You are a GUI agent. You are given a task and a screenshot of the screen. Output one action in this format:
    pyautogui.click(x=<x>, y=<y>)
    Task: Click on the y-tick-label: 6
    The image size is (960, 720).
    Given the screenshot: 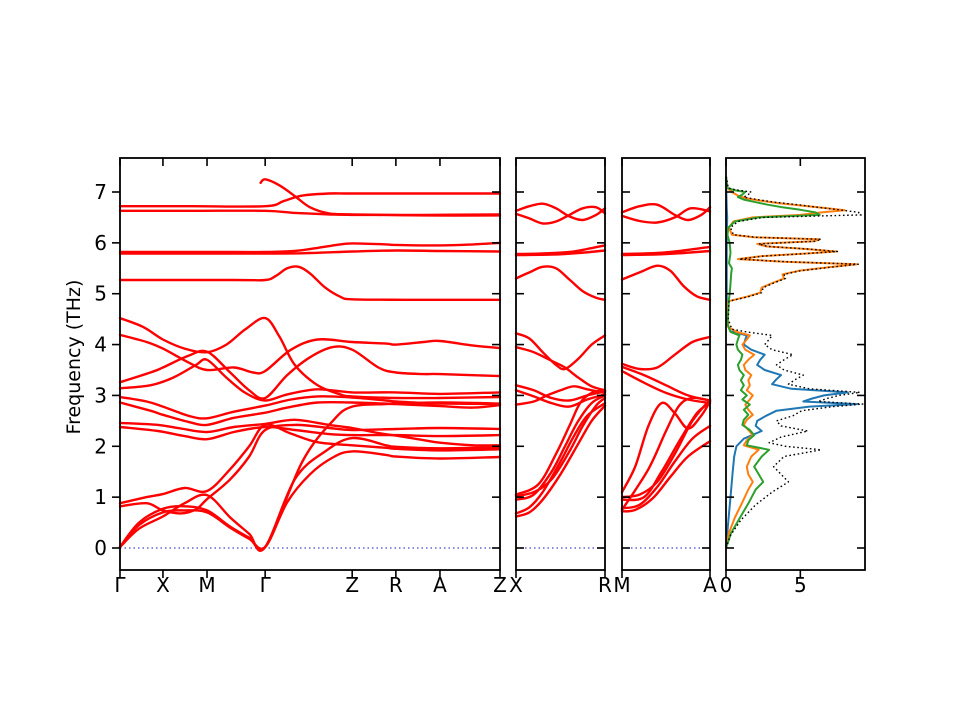 What is the action you would take?
    pyautogui.click(x=100, y=243)
    